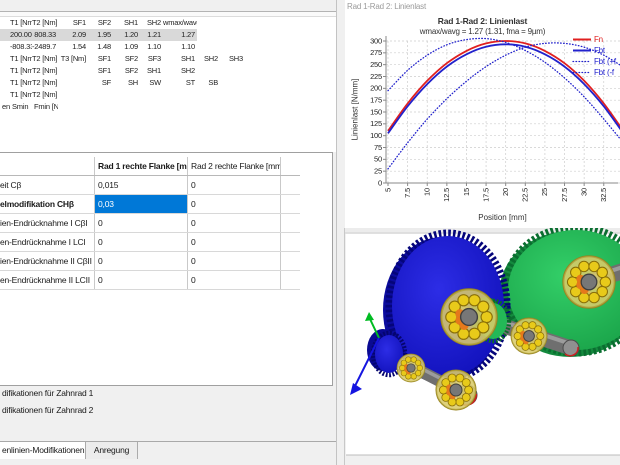  I want to click on results-cell: SF, so click(106, 82).